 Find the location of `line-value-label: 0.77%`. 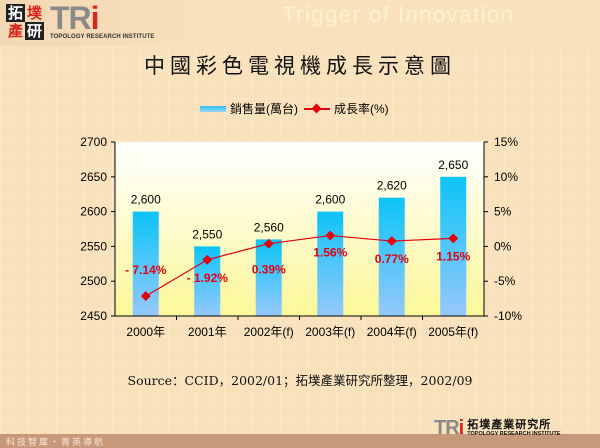

line-value-label: 0.77% is located at coordinates (392, 259).